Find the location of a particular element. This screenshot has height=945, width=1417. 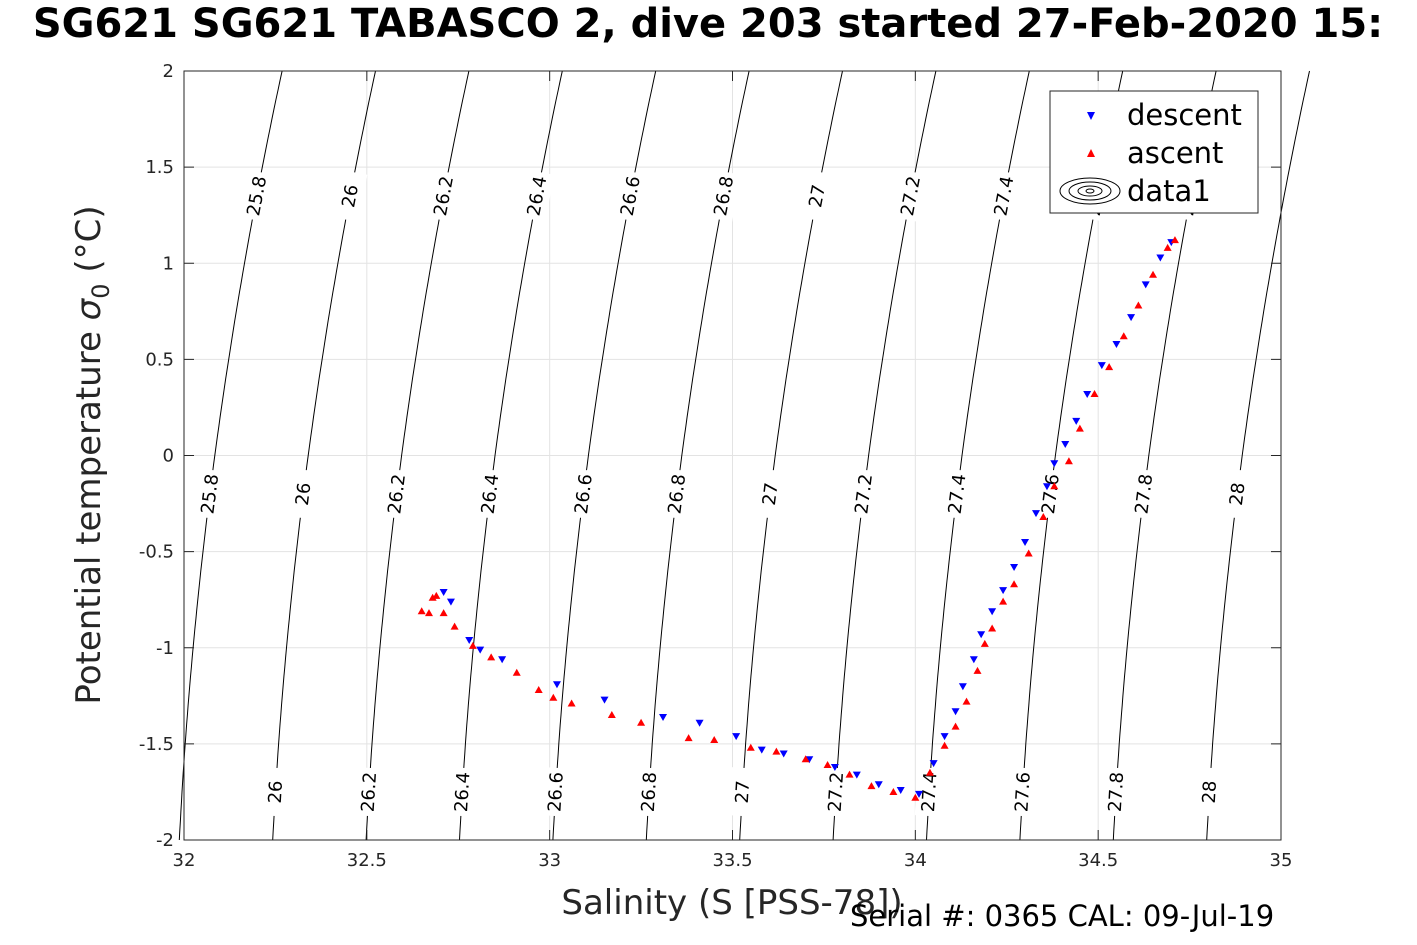

y-axis-label: Potential temperature σ0 (°C) is located at coordinates (92, 454).